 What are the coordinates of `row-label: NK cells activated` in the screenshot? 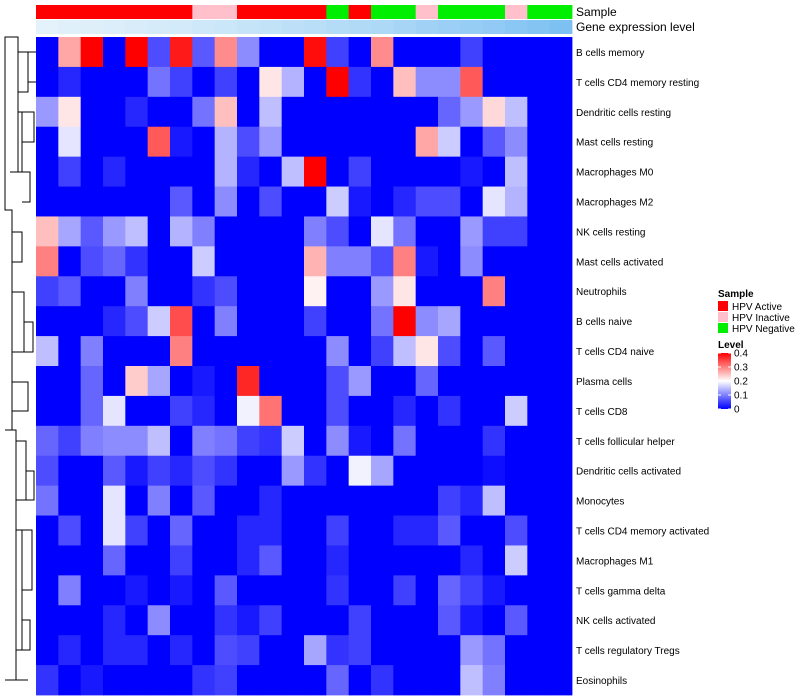 It's located at (615, 621).